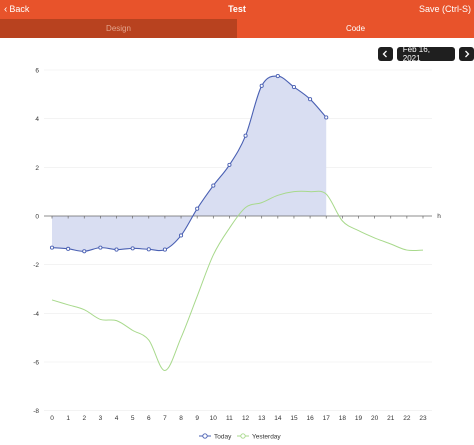  I want to click on y-tick-label: -6, so click(36, 363).